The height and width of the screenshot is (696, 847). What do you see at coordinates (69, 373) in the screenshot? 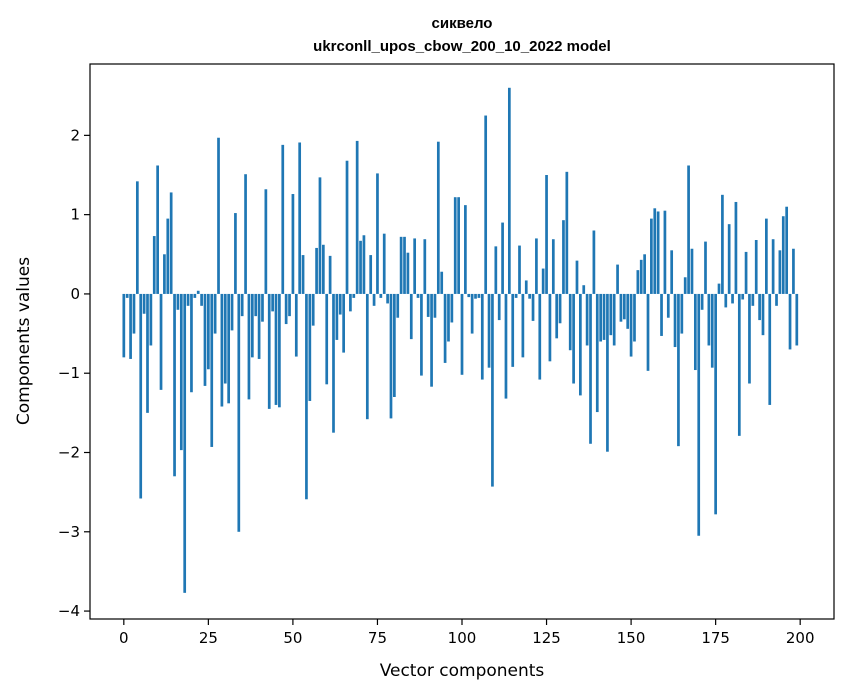
I see `y-tick-label: −1` at bounding box center [69, 373].